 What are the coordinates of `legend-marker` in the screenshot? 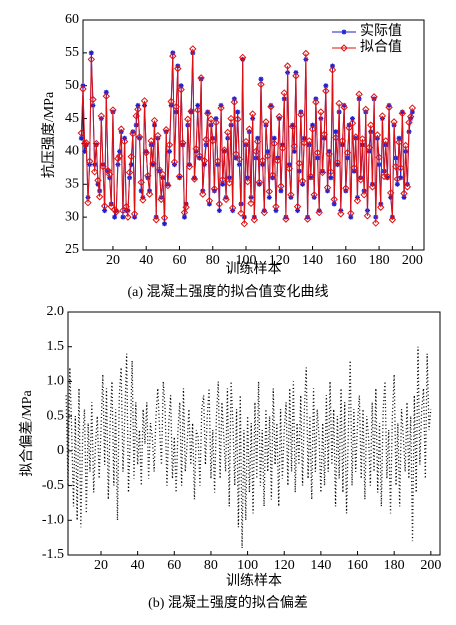 It's located at (344, 32).